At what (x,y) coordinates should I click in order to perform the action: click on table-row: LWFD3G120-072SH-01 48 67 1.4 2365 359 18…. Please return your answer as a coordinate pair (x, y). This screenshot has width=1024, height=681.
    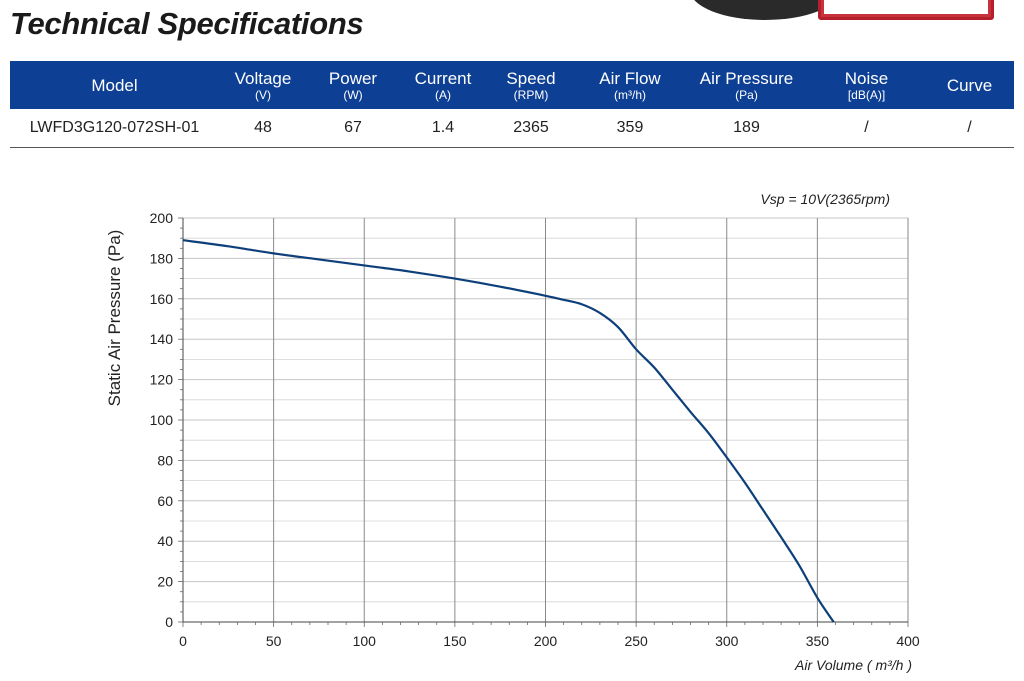
    Looking at the image, I should click on (512, 128).